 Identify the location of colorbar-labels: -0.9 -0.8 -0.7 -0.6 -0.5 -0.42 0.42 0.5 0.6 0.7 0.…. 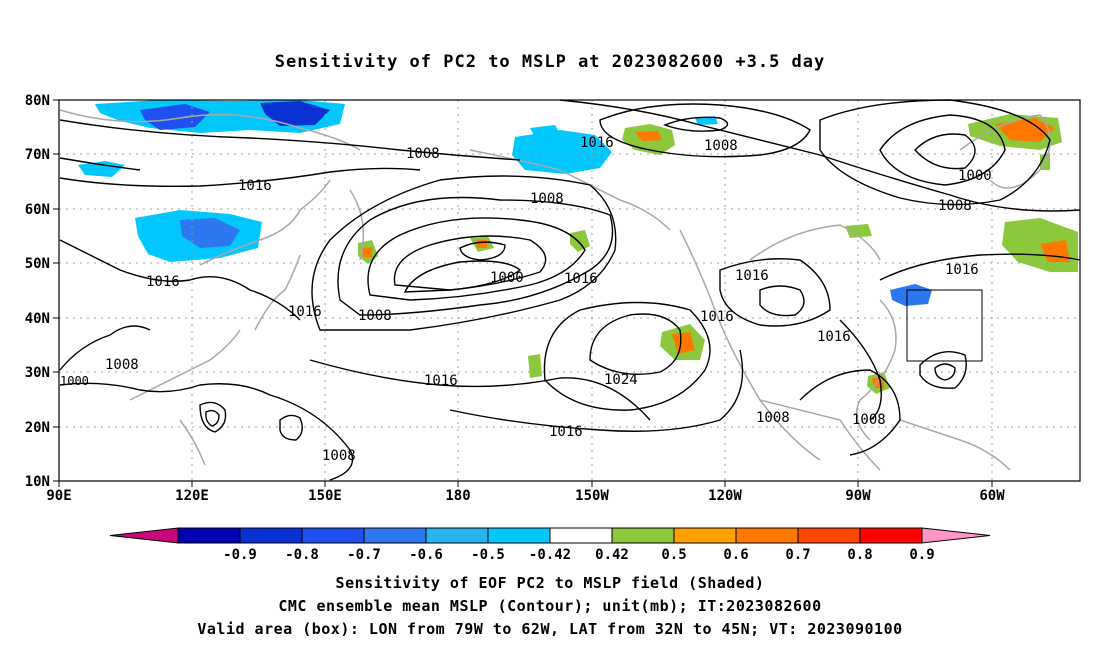
(579, 555).